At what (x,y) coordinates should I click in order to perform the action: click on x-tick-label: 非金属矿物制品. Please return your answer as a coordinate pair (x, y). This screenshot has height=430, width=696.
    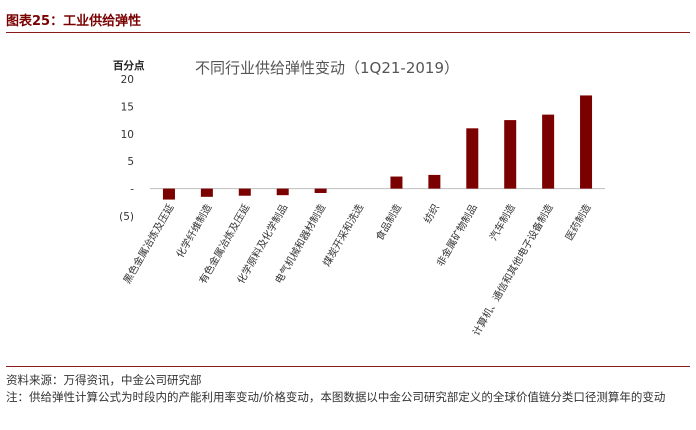
    Looking at the image, I should click on (457, 235).